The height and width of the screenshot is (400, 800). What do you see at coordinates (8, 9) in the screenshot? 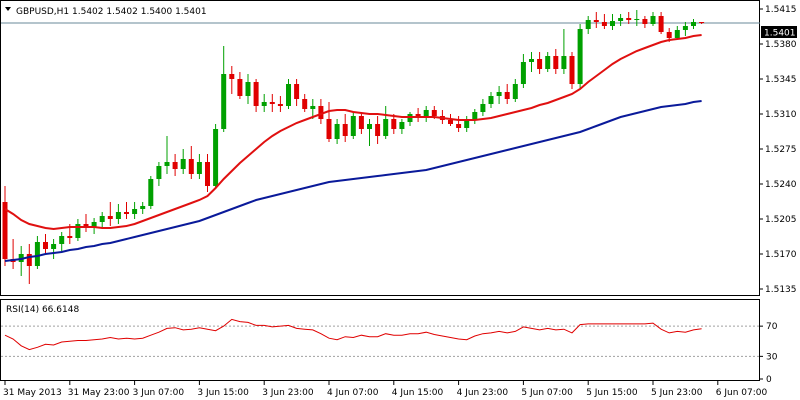
I see `symbol-dropdown-icon` at bounding box center [8, 9].